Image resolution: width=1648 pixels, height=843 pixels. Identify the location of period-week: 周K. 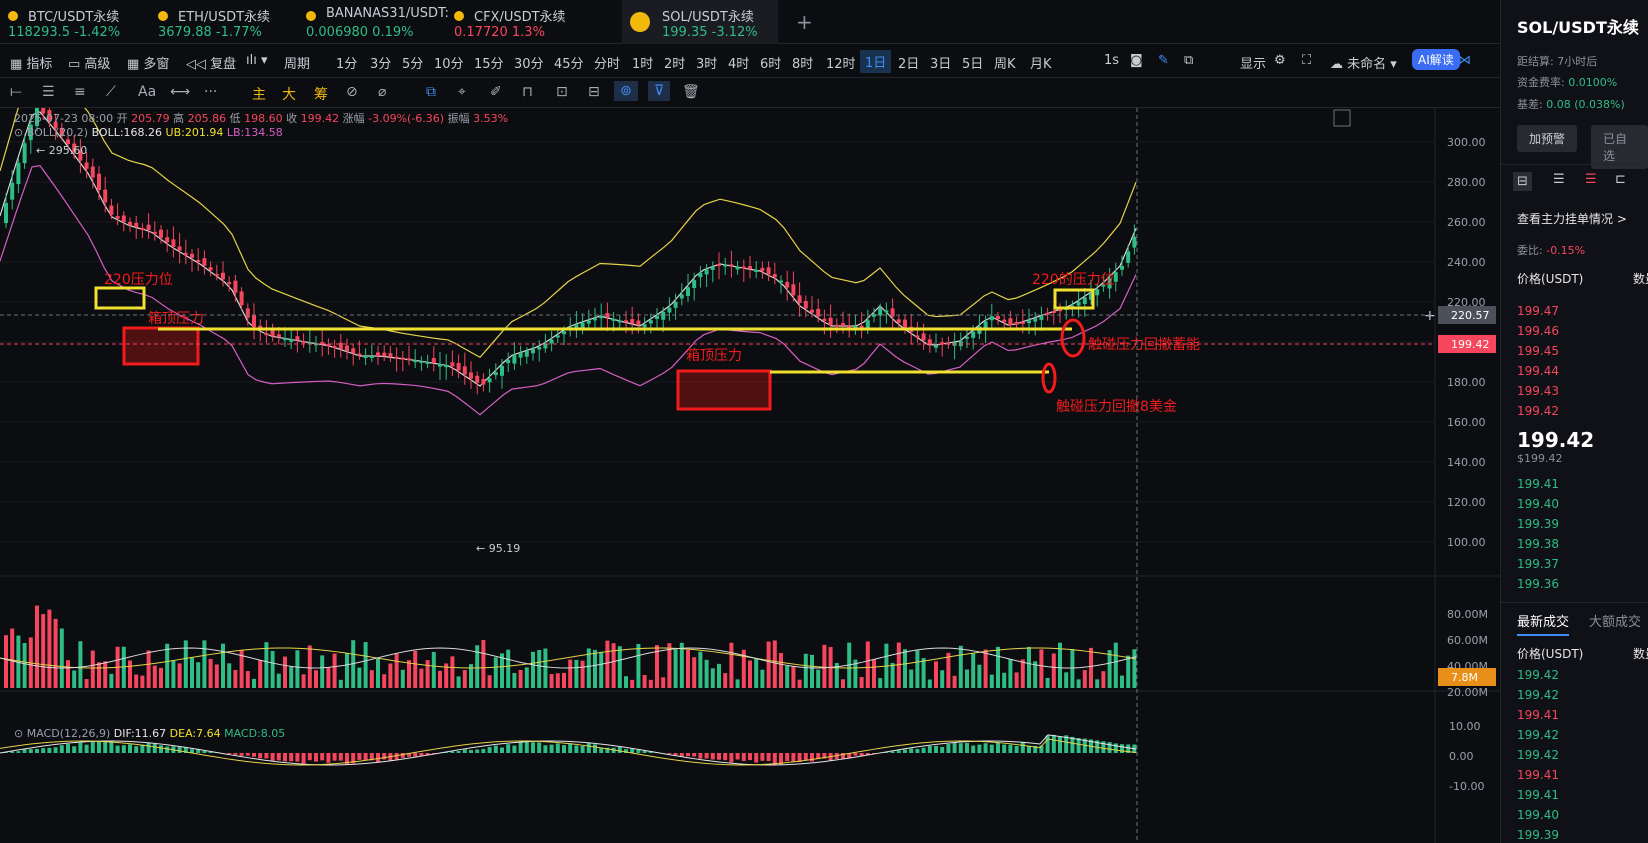
(1005, 64).